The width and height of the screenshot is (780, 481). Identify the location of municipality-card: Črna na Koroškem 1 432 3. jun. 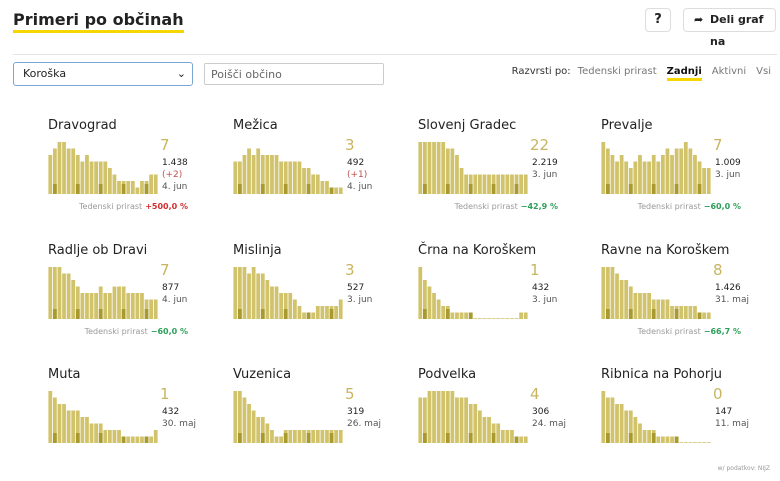
(508, 300).